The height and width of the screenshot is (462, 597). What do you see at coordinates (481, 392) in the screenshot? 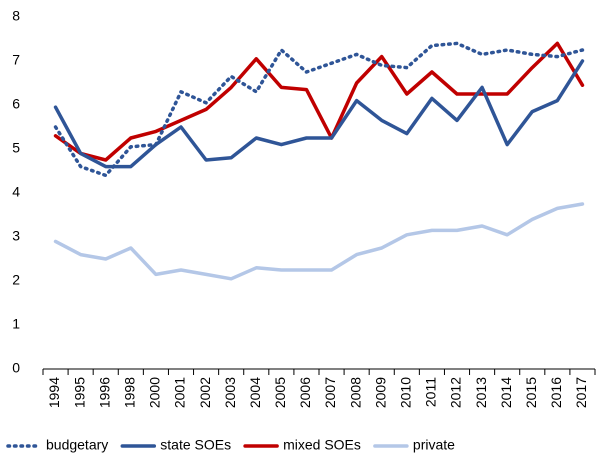
I see `x-tick-label: 2013` at bounding box center [481, 392].